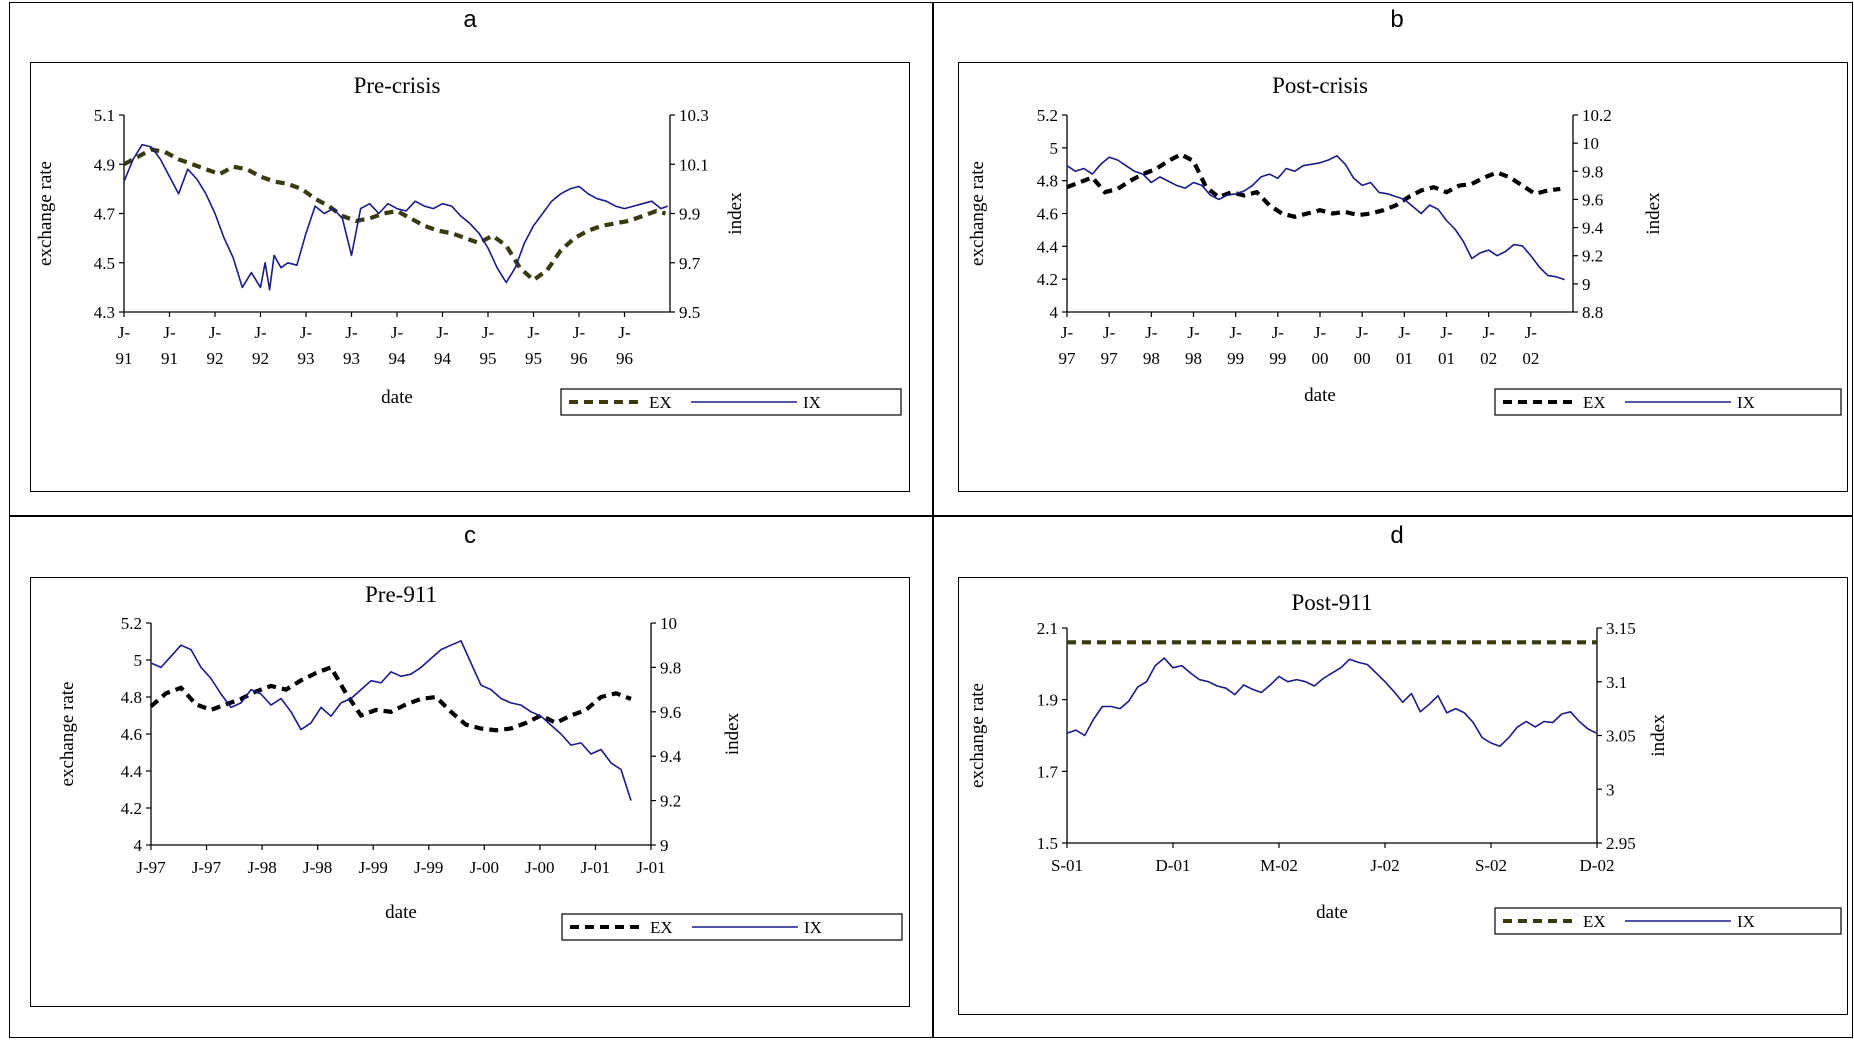 The image size is (1854, 1040). What do you see at coordinates (261, 867) in the screenshot?
I see `chart-c-xtick-label: J-98` at bounding box center [261, 867].